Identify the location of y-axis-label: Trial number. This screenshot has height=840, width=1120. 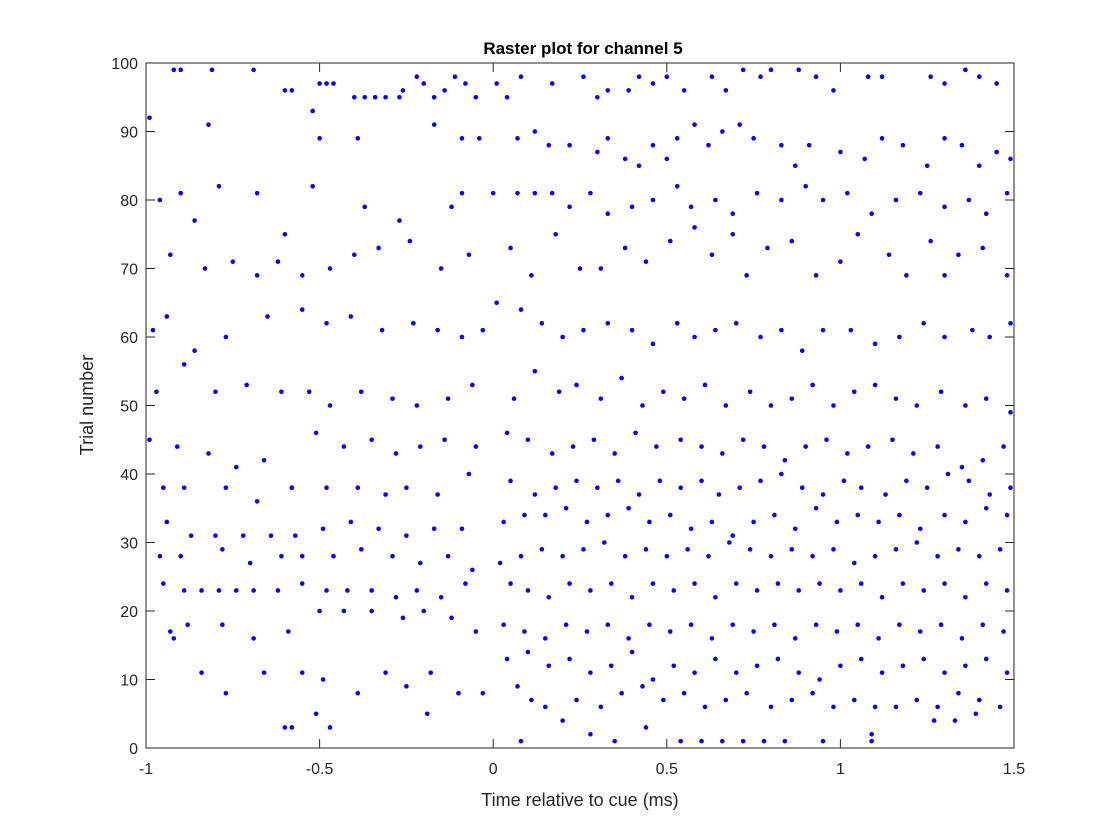
(87, 405).